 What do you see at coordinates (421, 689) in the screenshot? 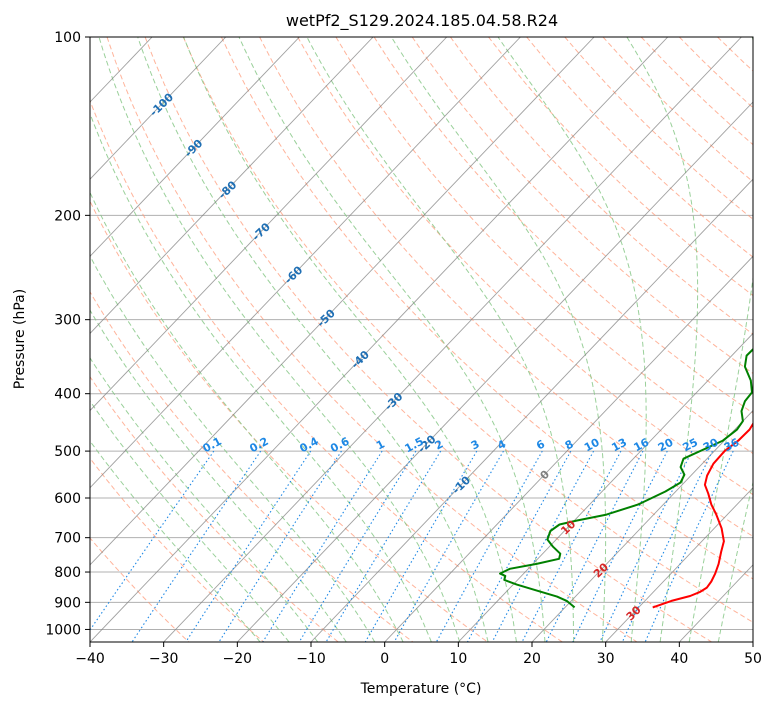
I see `x-axis-label: Temperature (°C)` at bounding box center [421, 689].